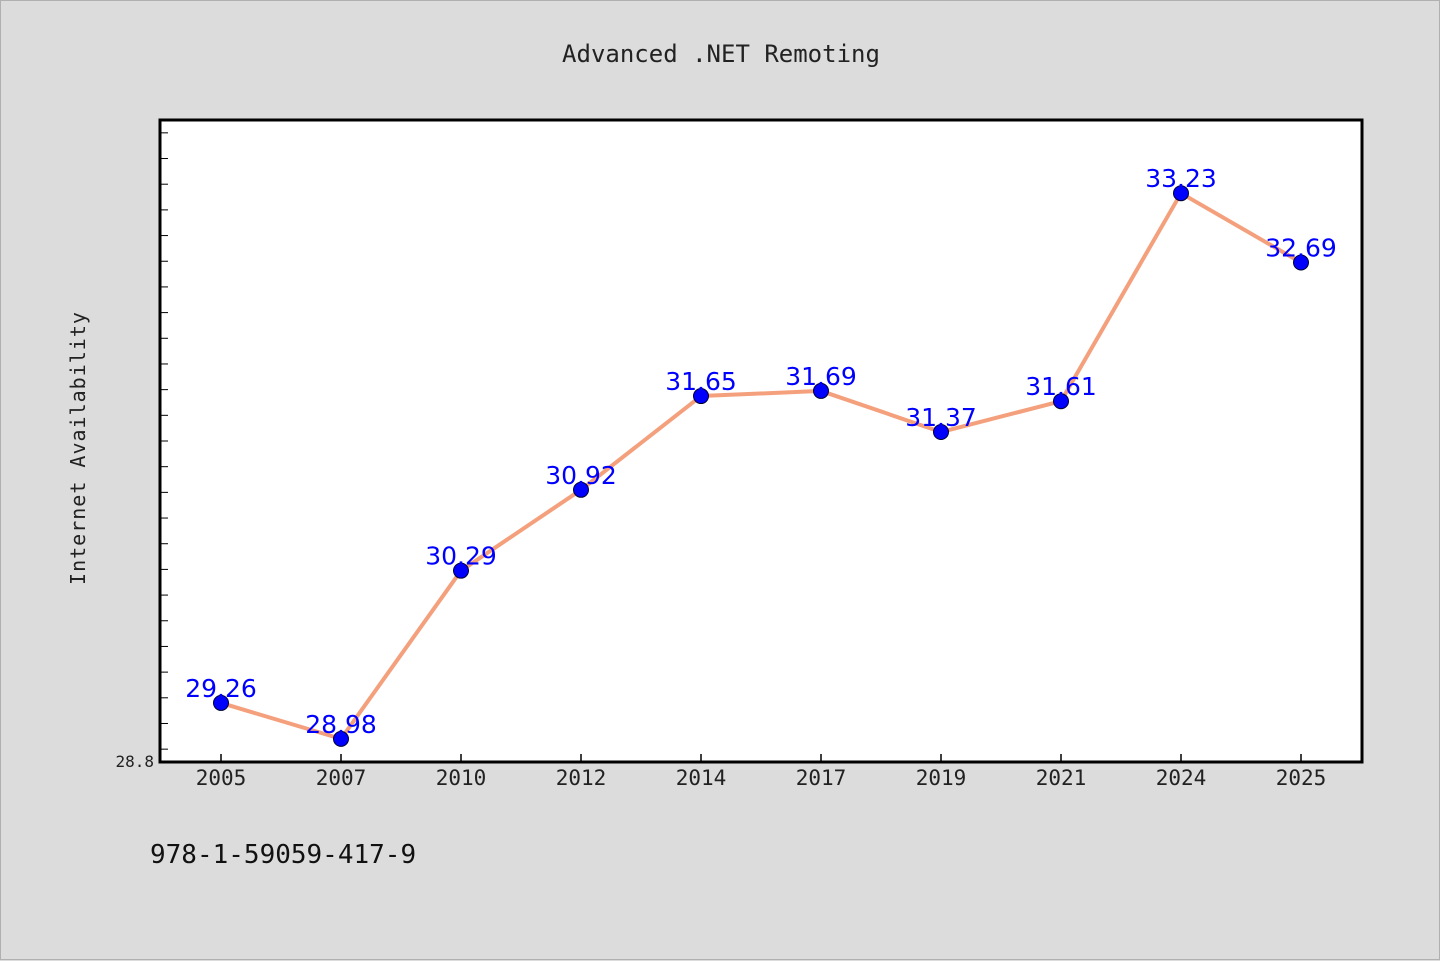 This screenshot has height=961, width=1440. What do you see at coordinates (581, 778) in the screenshot?
I see `x-tick-label: 2012` at bounding box center [581, 778].